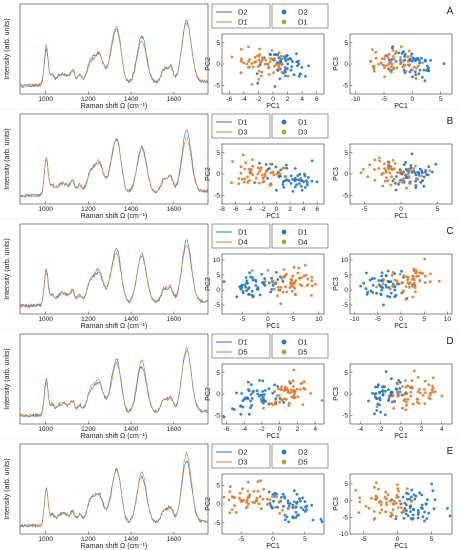 The height and width of the screenshot is (550, 459). What do you see at coordinates (317, 209) in the screenshot?
I see `x-tick-label: 6` at bounding box center [317, 209].